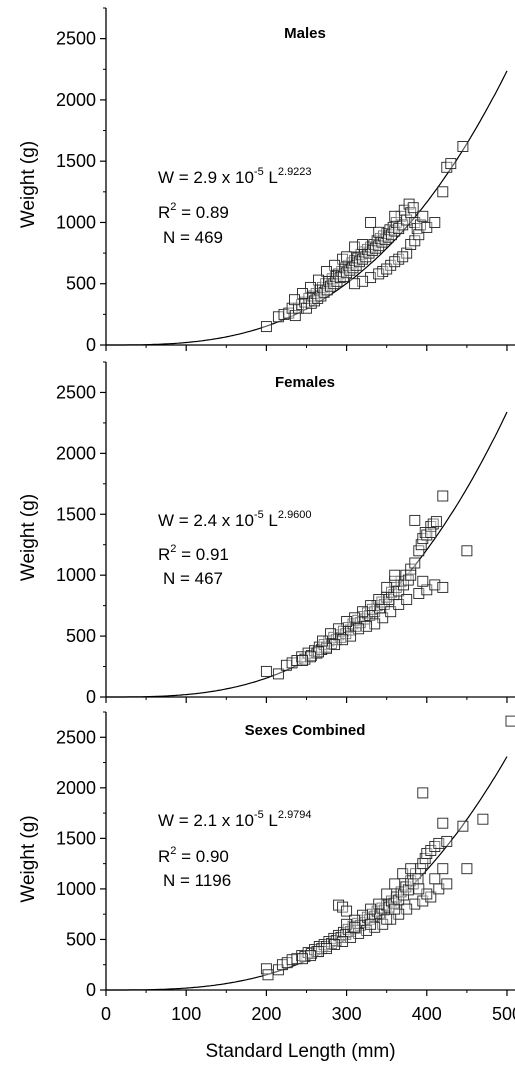  I want to click on panel-title: Males, so click(305, 33).